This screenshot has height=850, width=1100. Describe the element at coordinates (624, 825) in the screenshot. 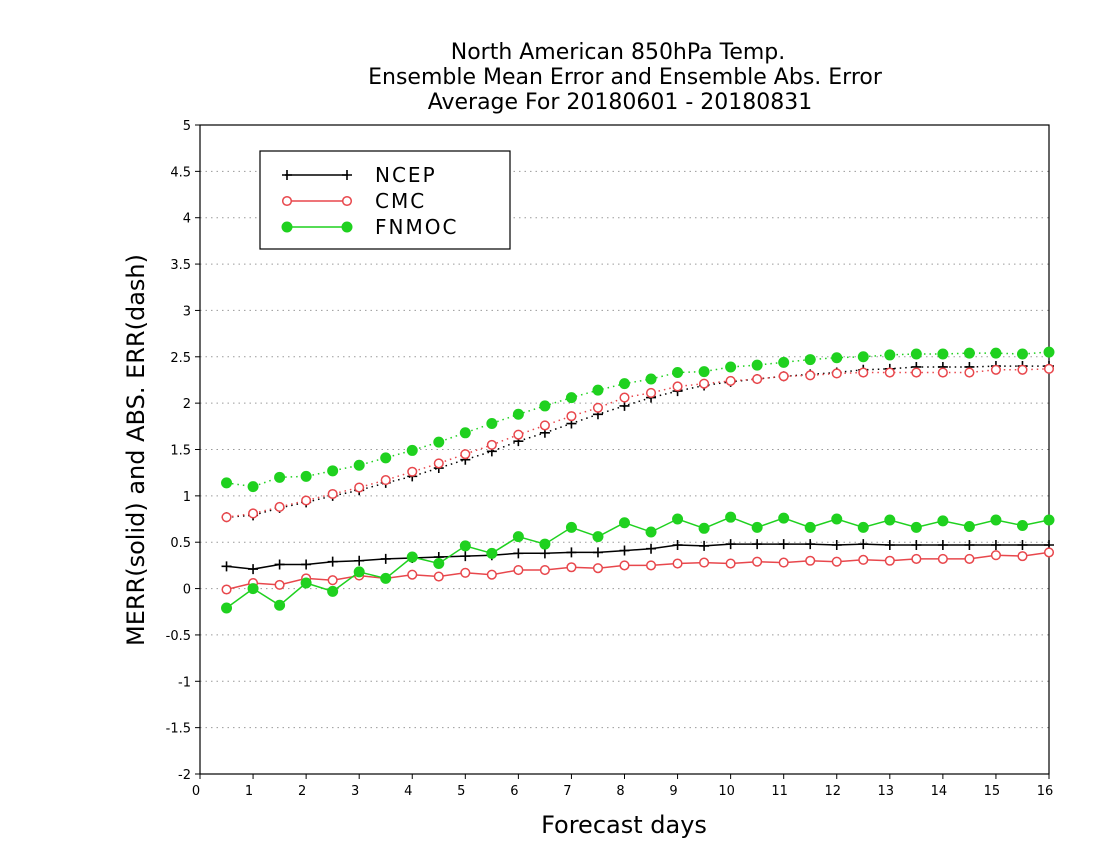

I see `x-axis-label: Forecast days` at that location.